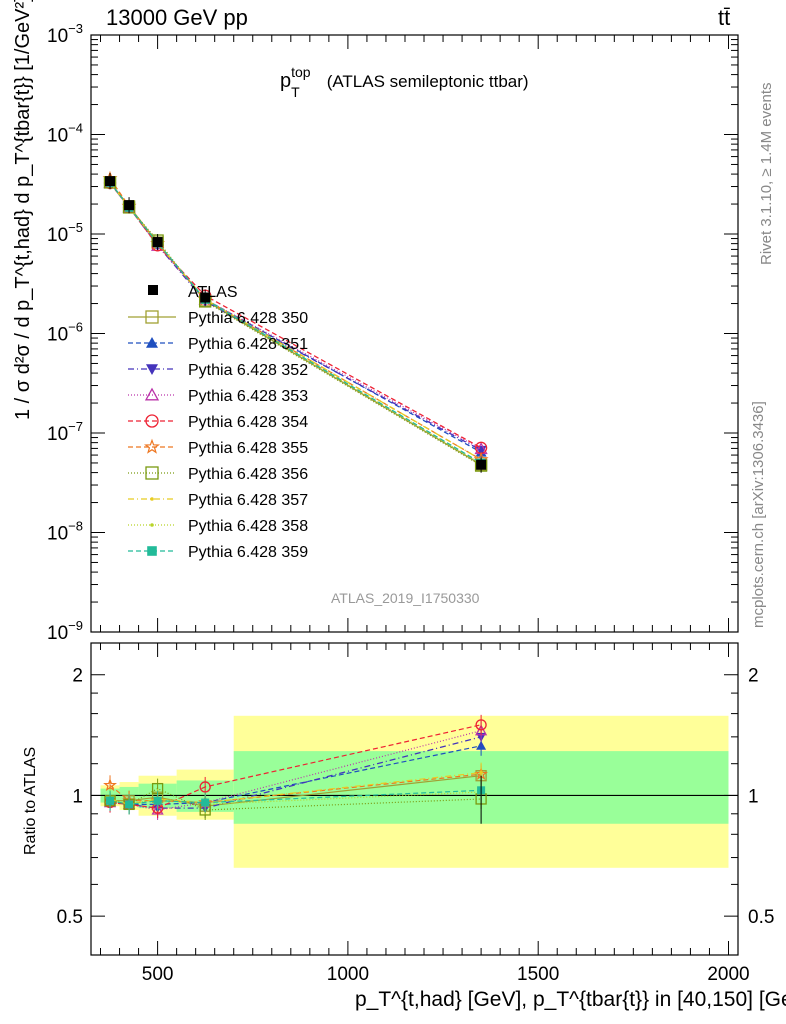 This screenshot has width=786, height=1024. Describe the element at coordinates (758, 514) in the screenshot. I see `mcplots-label: mcplots.cern.ch [arXiv:1306.3436]` at that location.